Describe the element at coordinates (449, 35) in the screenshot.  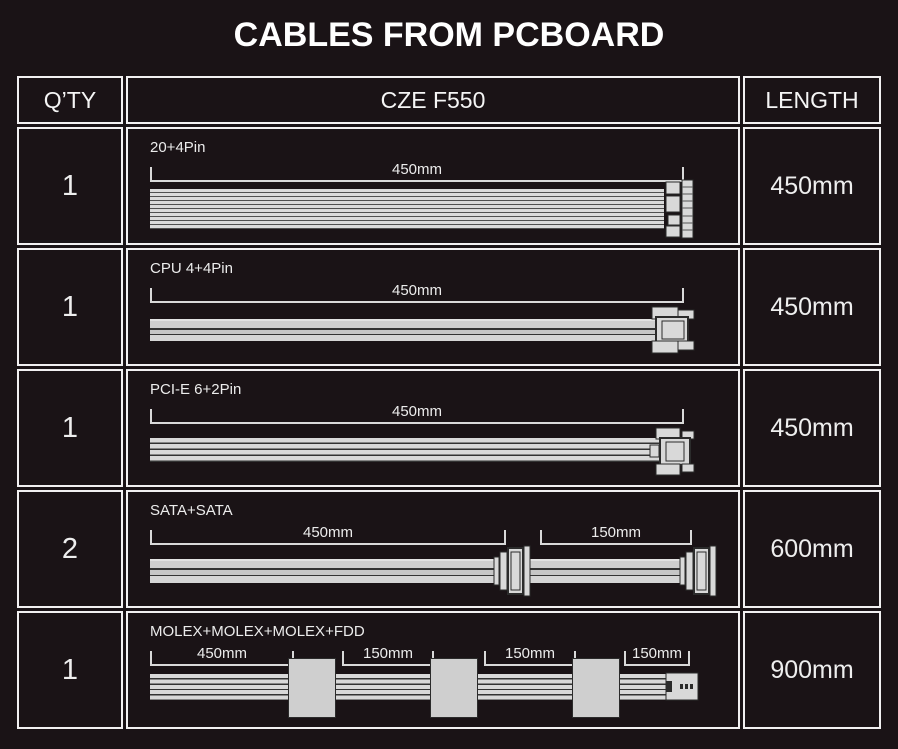
I see `page-title: CABLES FROM PCBOARD` at that location.